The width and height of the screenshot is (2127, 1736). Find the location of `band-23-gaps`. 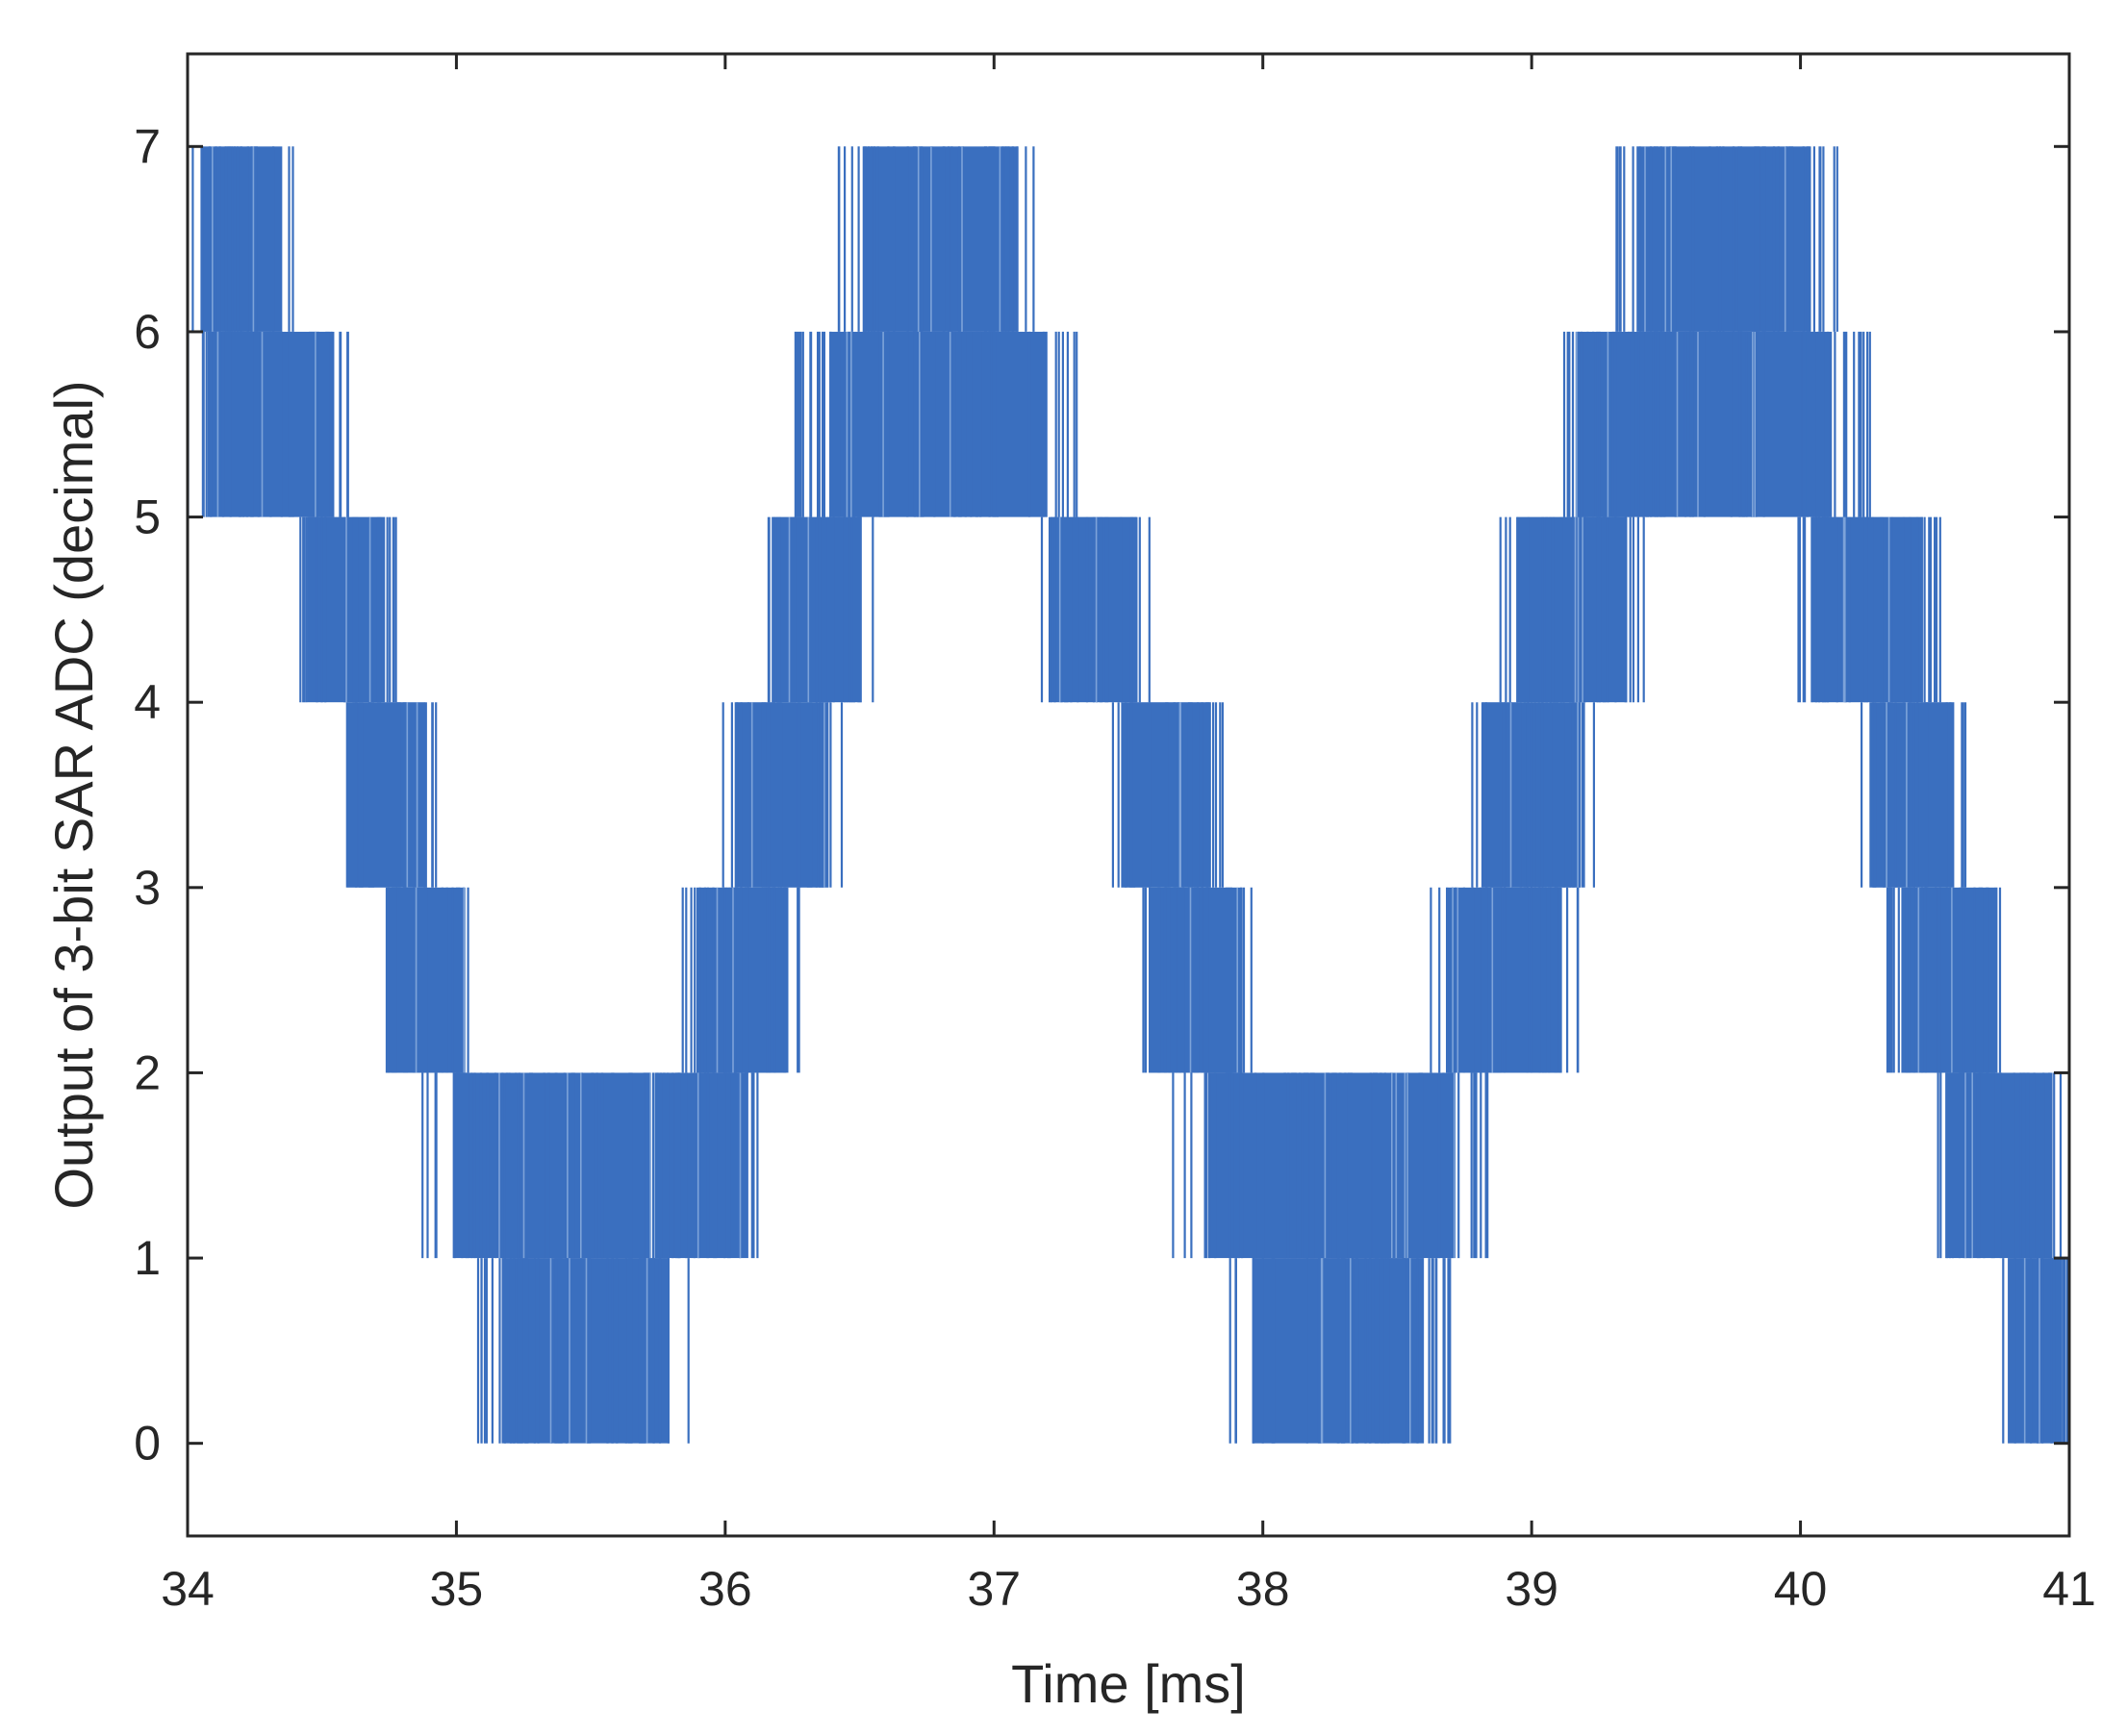

band-23-gaps is located at coordinates (1866, 609).